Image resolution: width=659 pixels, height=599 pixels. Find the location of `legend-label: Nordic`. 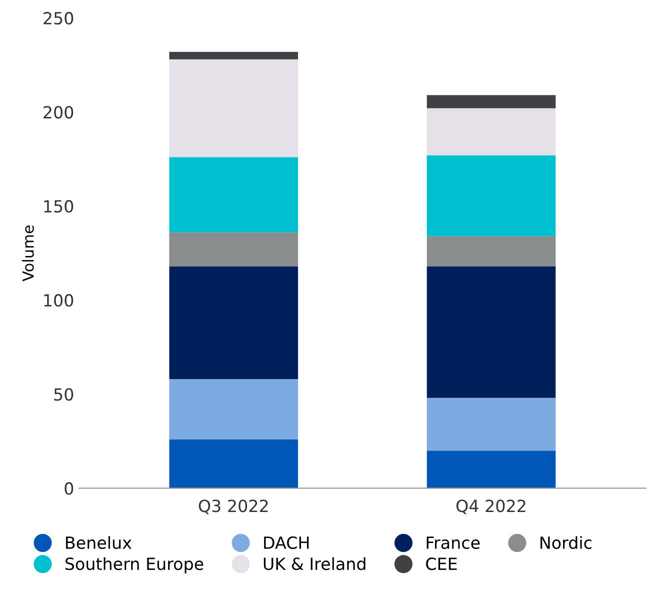

legend-label: Nordic is located at coordinates (566, 542).